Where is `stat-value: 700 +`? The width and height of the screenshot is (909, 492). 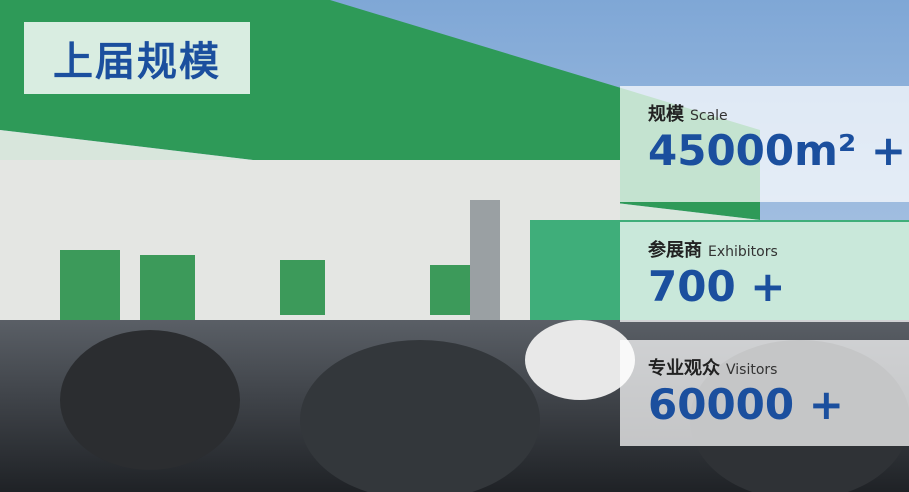 stat-value: 700 + is located at coordinates (717, 286).